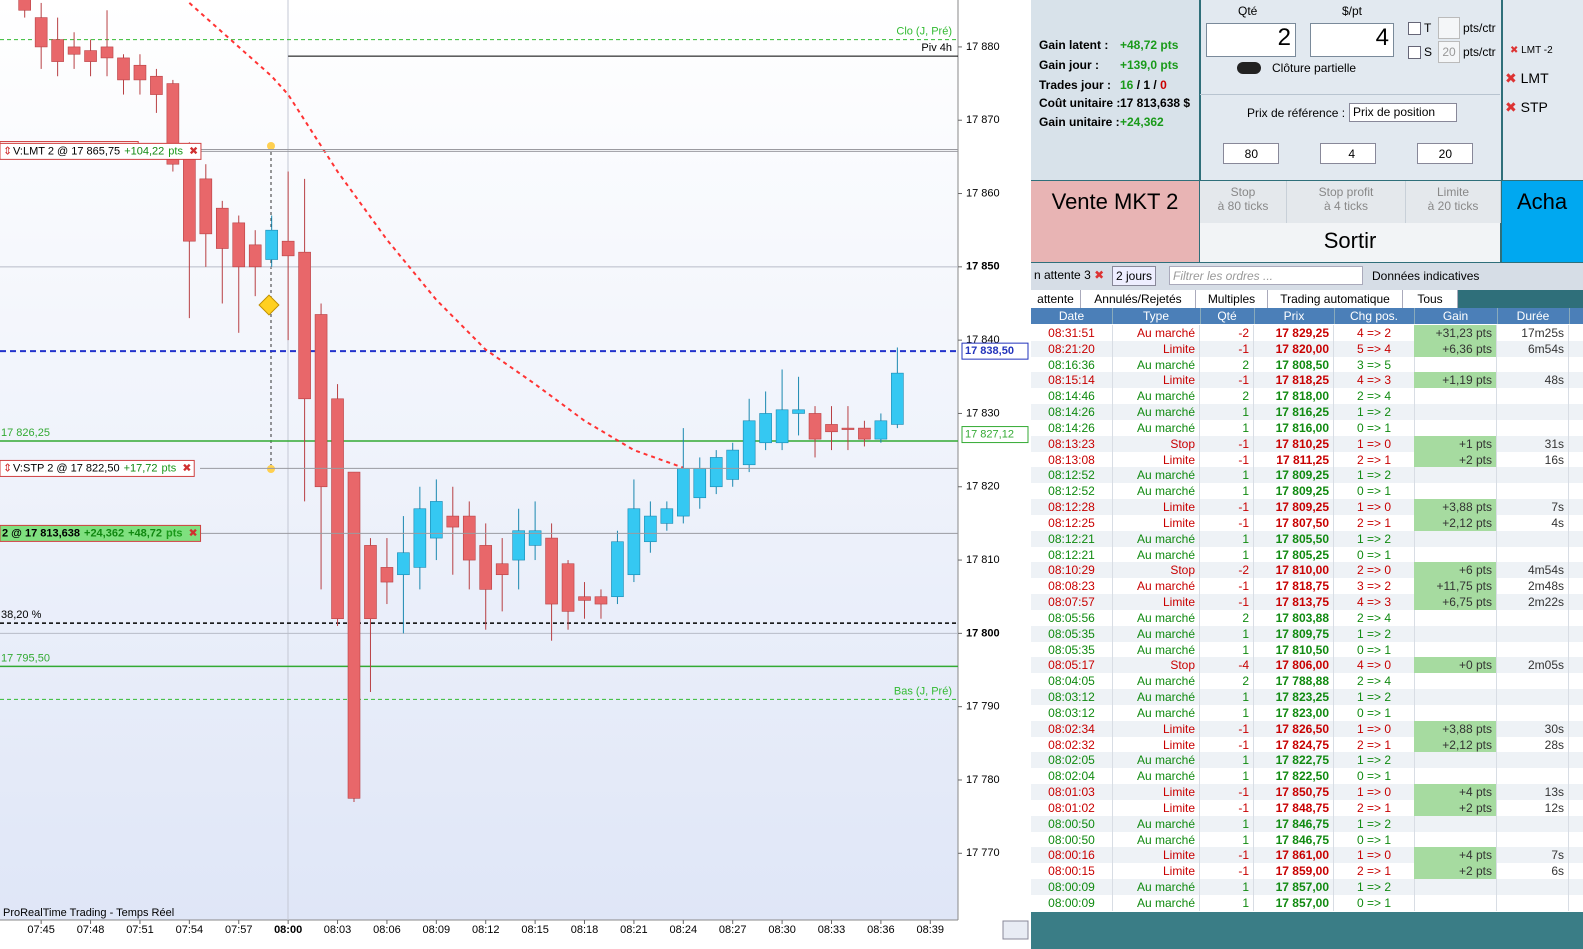 This screenshot has height=949, width=1583. Describe the element at coordinates (782, 930) in the screenshot. I see `x-tick-label: 08:30` at that location.